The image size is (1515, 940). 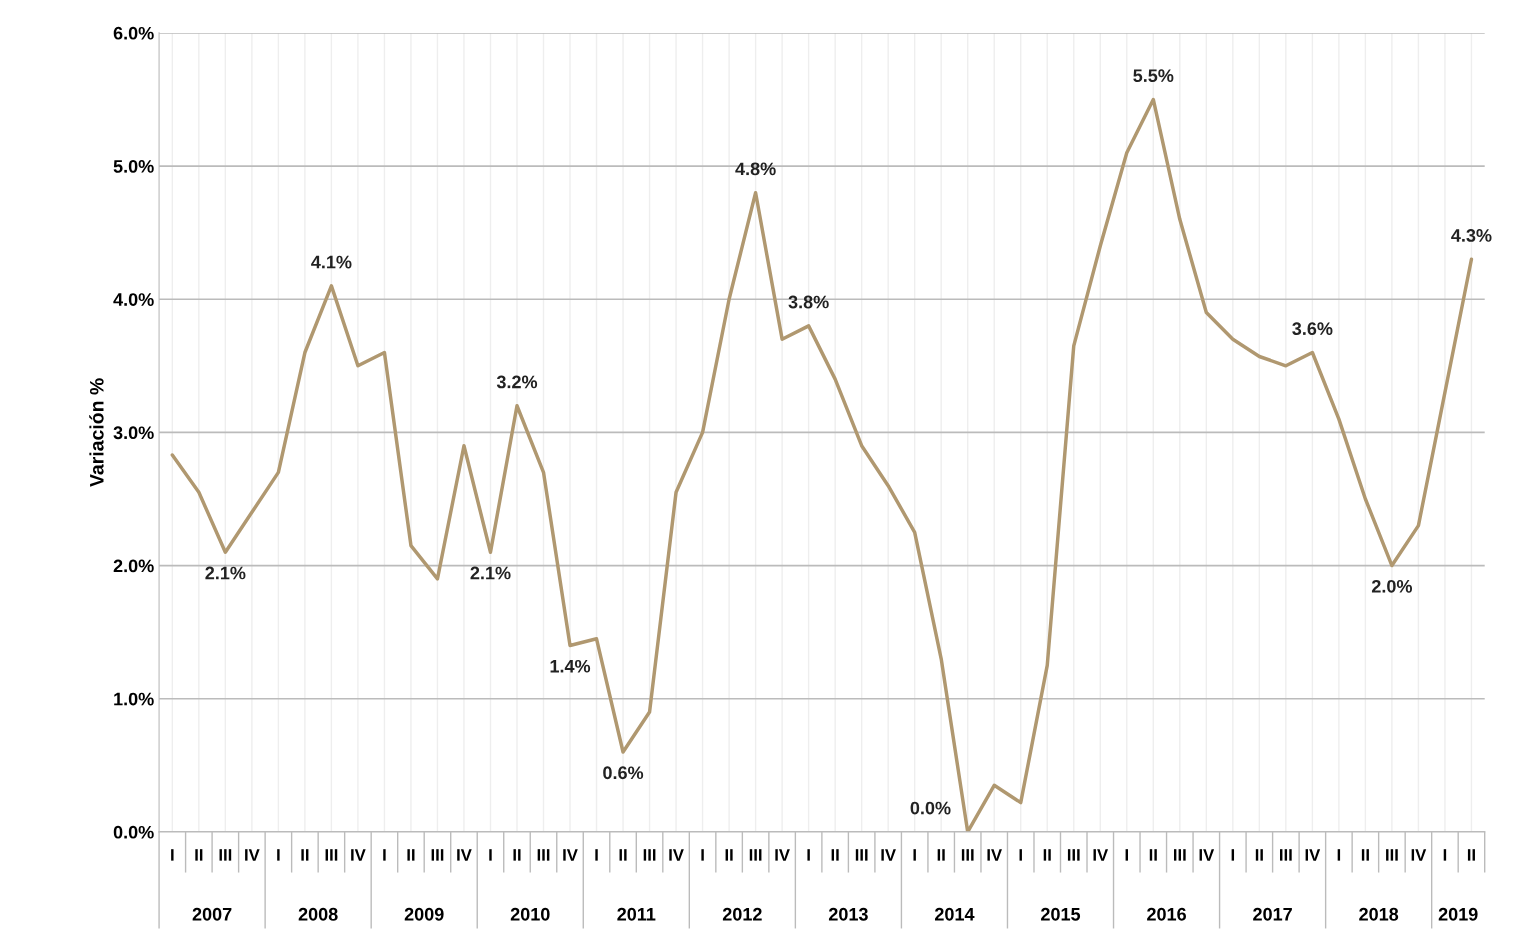 I want to click on data-label: 4.3%, so click(x=1471, y=235).